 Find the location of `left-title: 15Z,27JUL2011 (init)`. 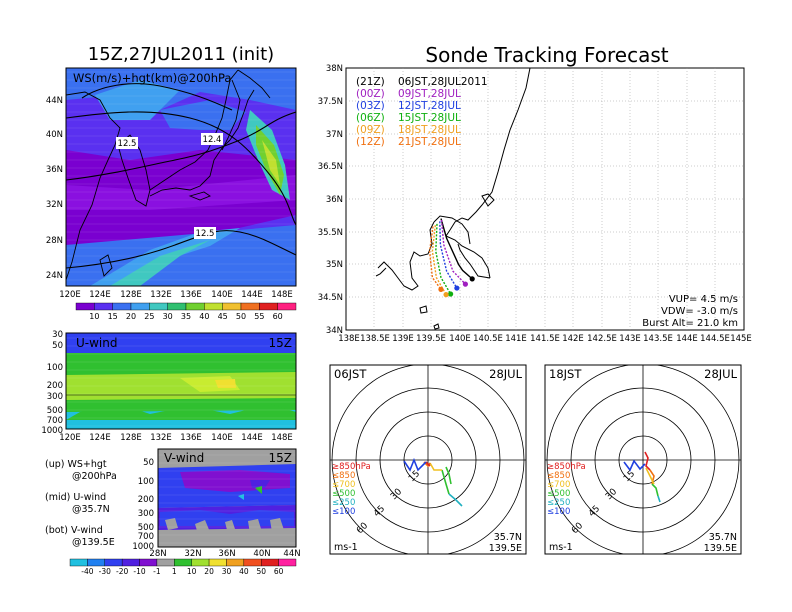

left-title: 15Z,27JUL2011 (init) is located at coordinates (181, 54).